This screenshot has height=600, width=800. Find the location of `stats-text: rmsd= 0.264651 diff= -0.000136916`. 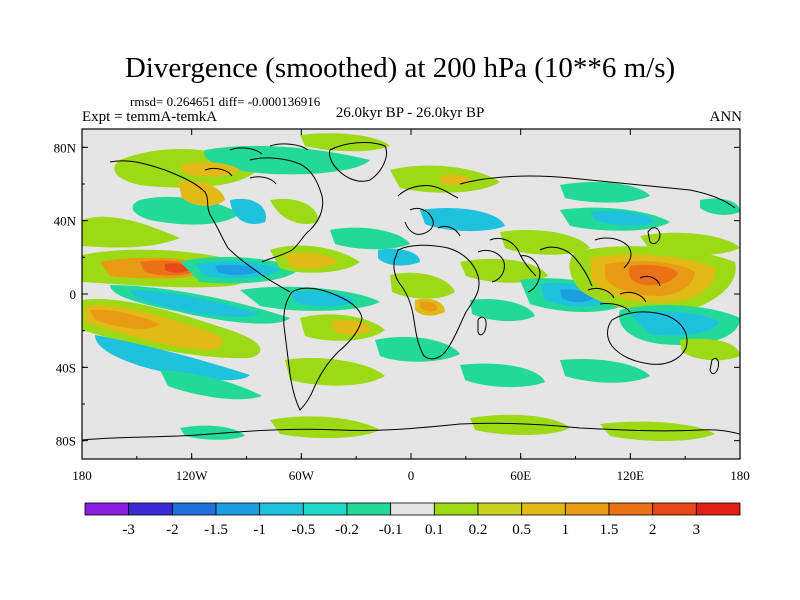

stats-text: rmsd= 0.264651 diff= -0.000136916 is located at coordinates (225, 101).